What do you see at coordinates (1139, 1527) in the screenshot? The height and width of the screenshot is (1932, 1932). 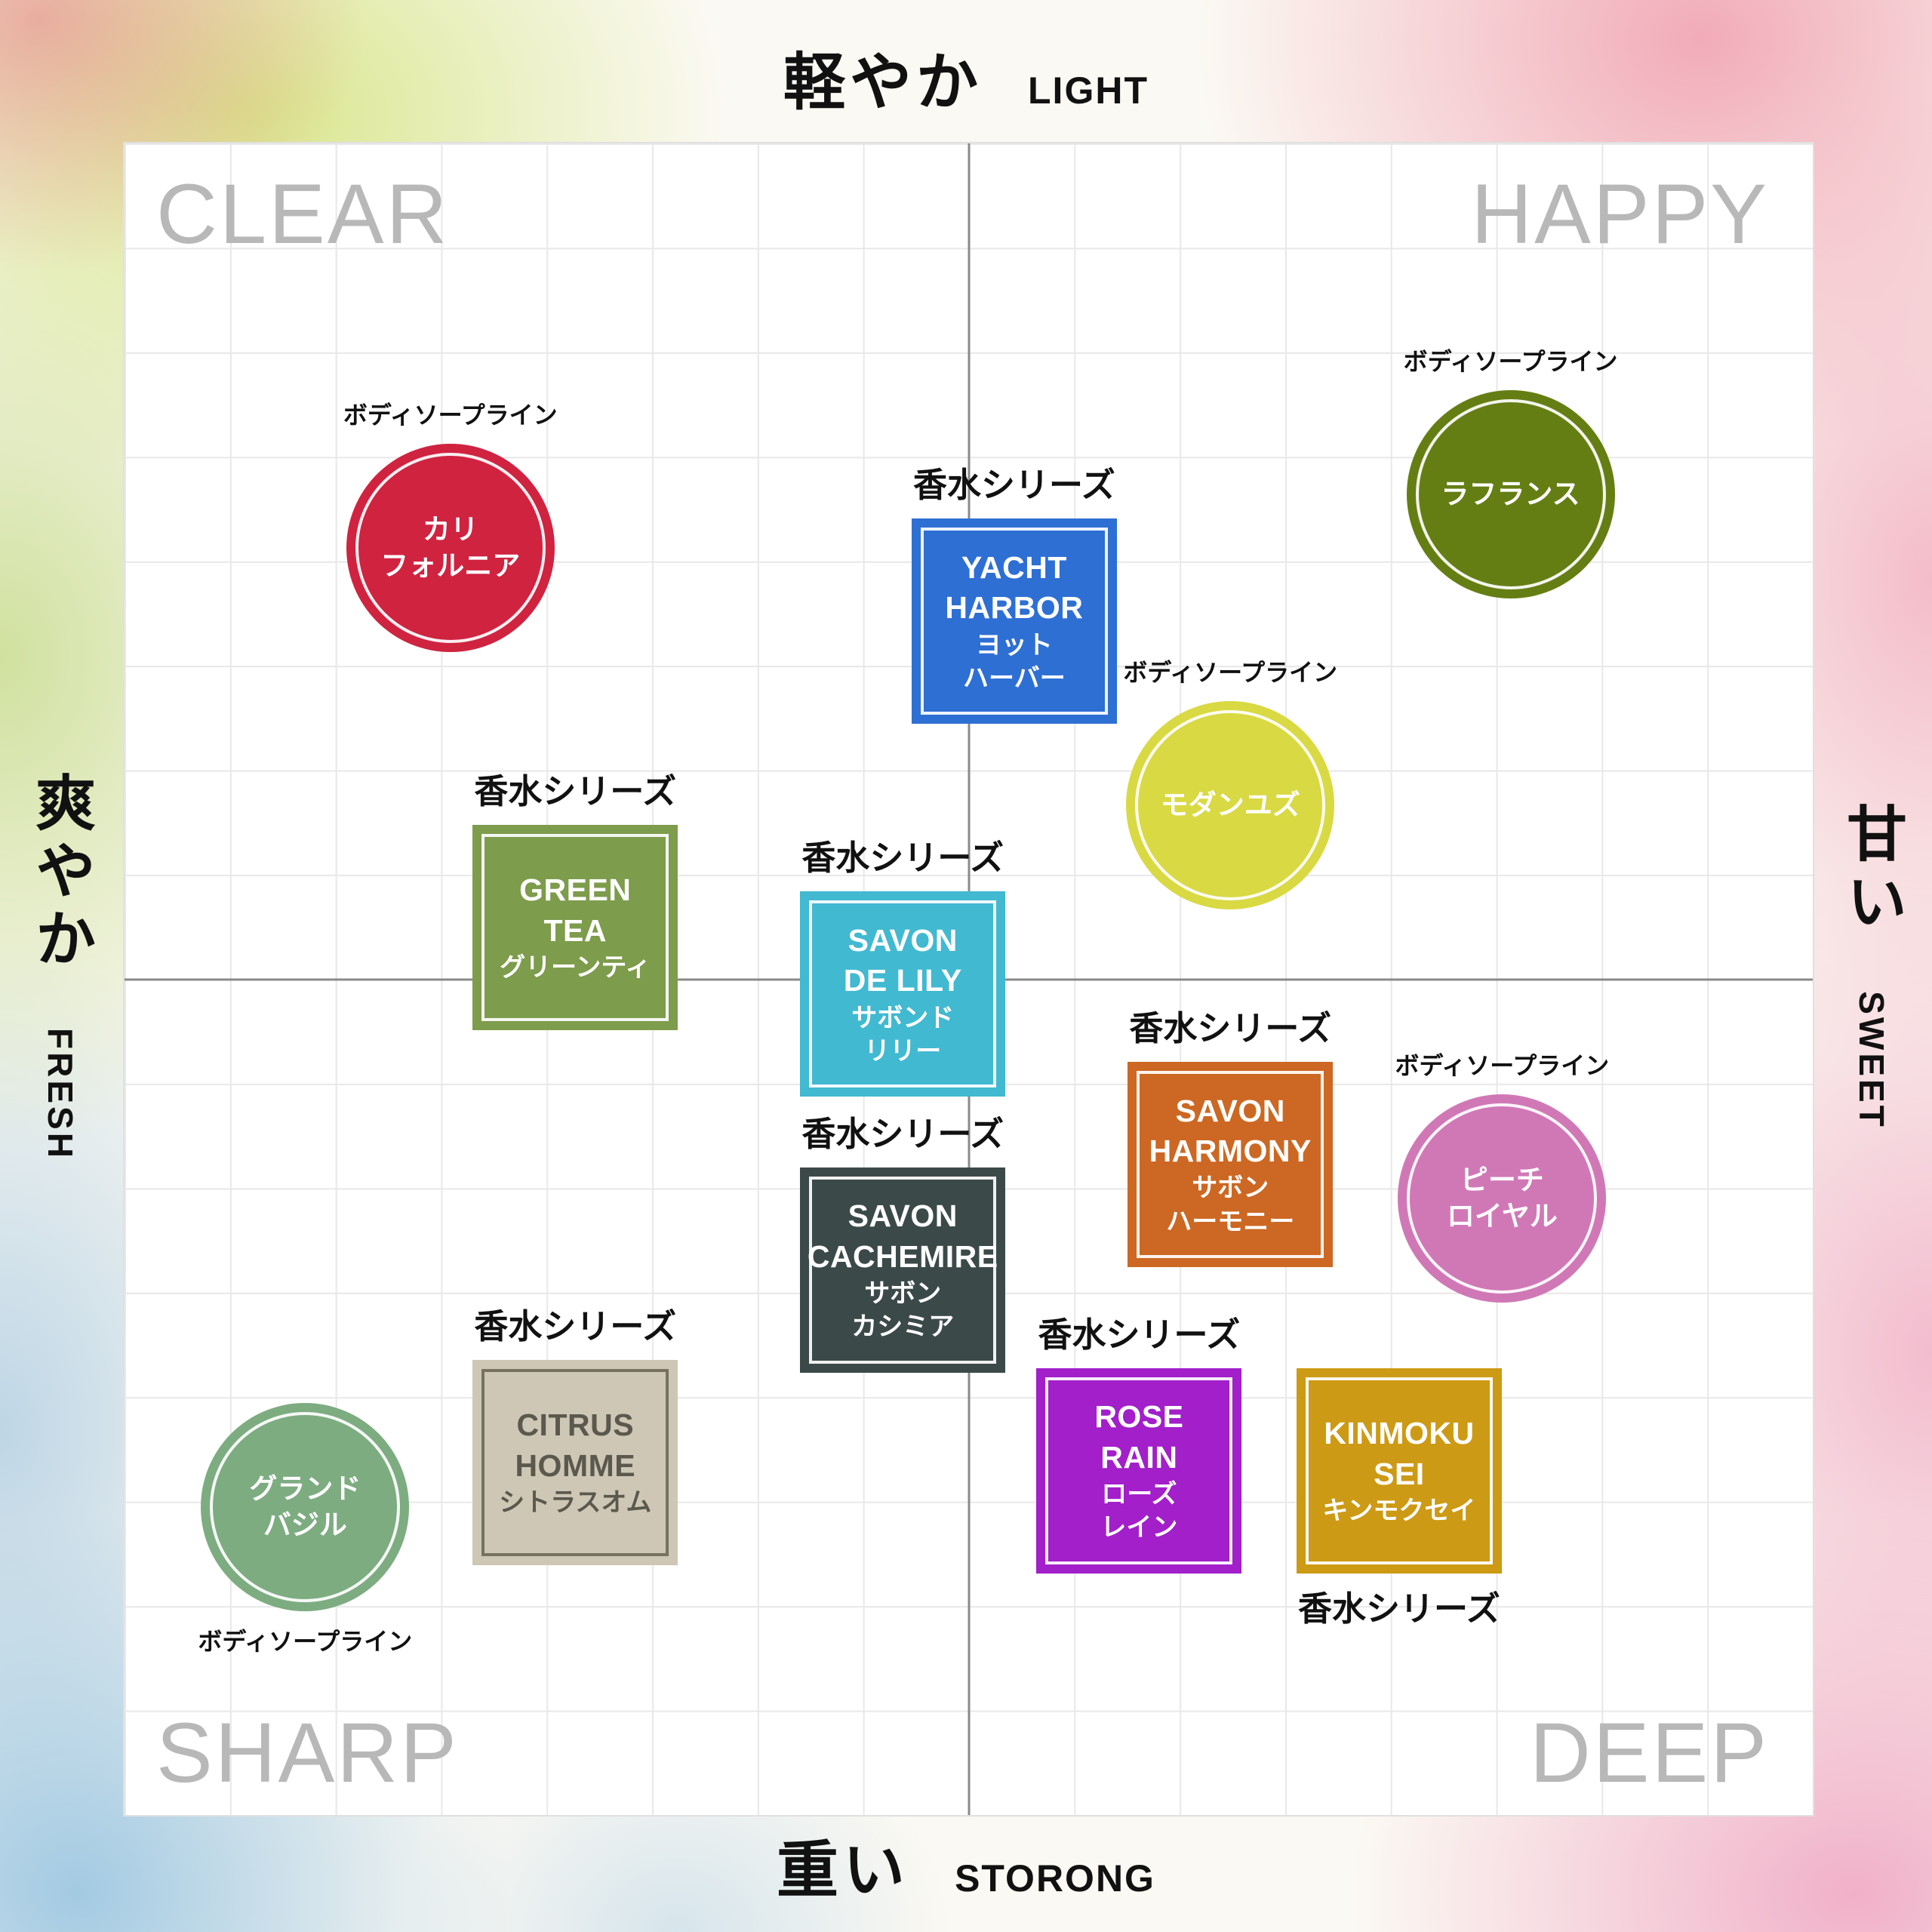 I see `marker-text-line: レイン` at bounding box center [1139, 1527].